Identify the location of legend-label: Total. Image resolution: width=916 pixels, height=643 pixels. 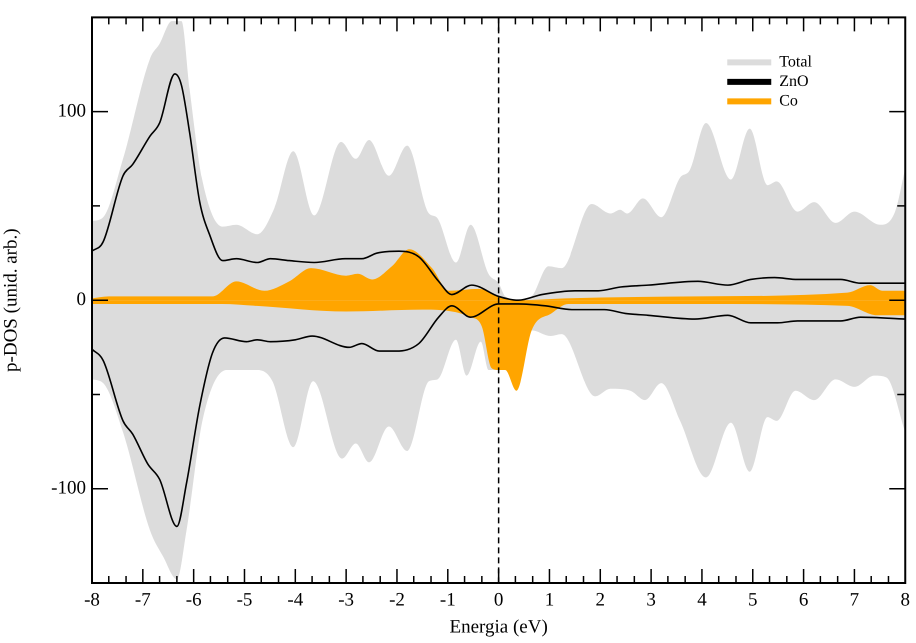
(795, 62).